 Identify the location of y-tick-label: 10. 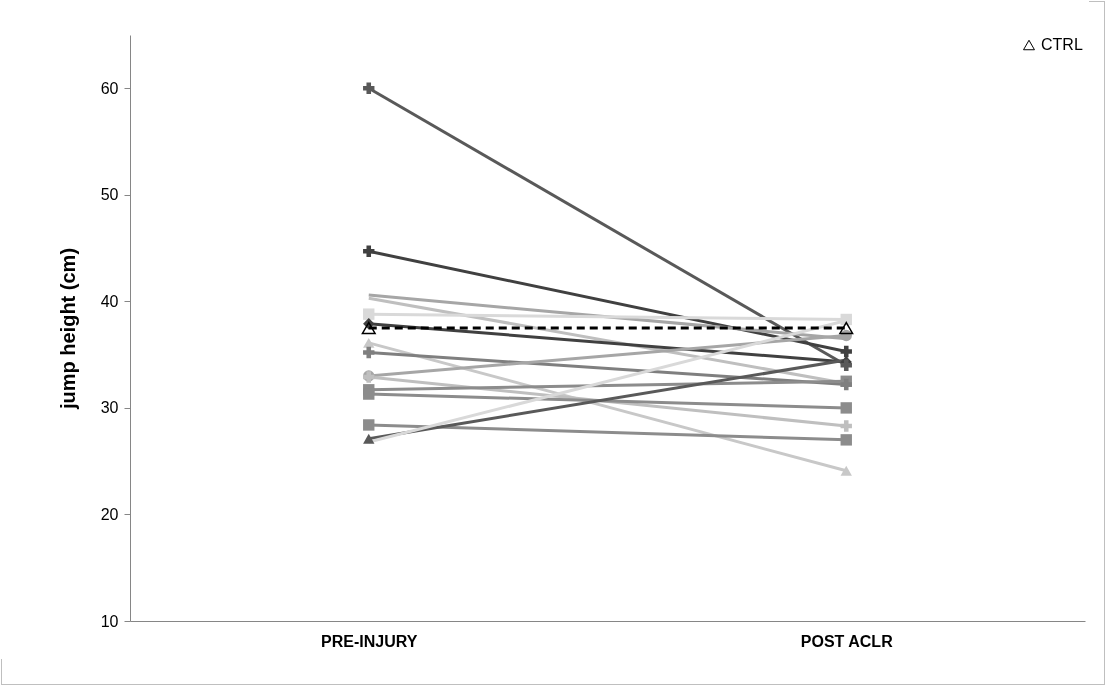
(109, 621).